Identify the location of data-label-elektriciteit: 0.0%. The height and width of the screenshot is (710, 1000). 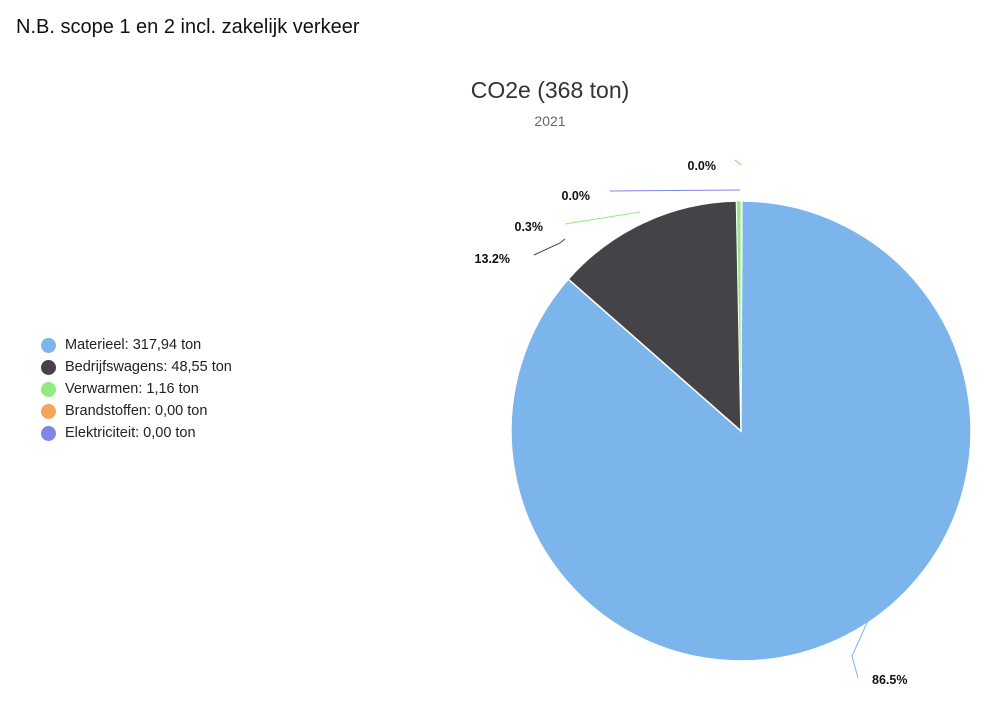
(576, 196).